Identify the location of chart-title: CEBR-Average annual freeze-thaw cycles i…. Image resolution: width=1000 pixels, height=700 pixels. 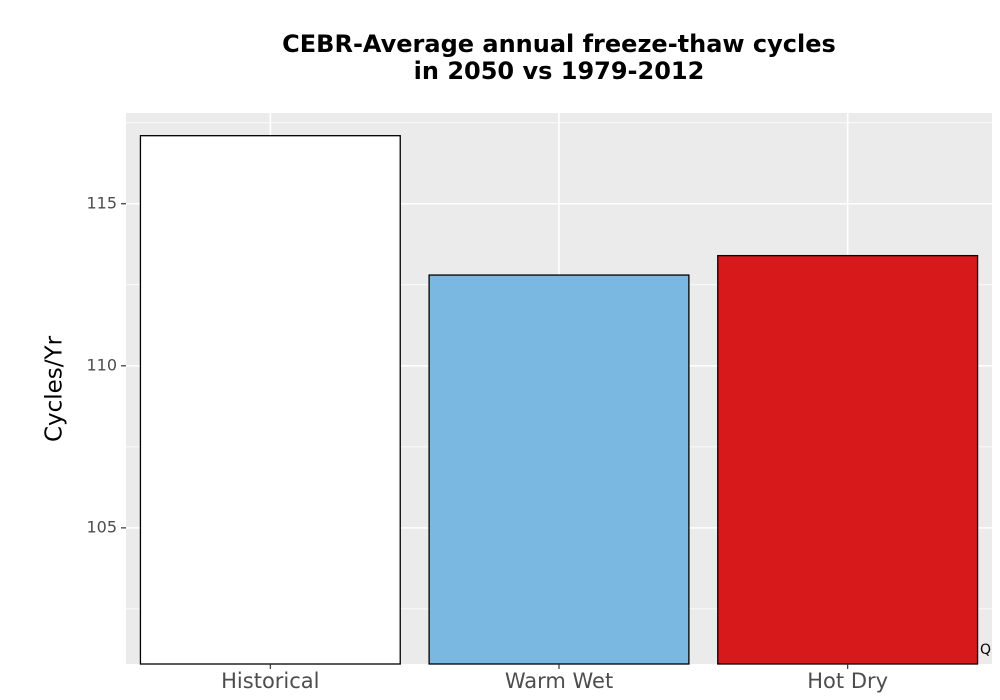
(559, 58).